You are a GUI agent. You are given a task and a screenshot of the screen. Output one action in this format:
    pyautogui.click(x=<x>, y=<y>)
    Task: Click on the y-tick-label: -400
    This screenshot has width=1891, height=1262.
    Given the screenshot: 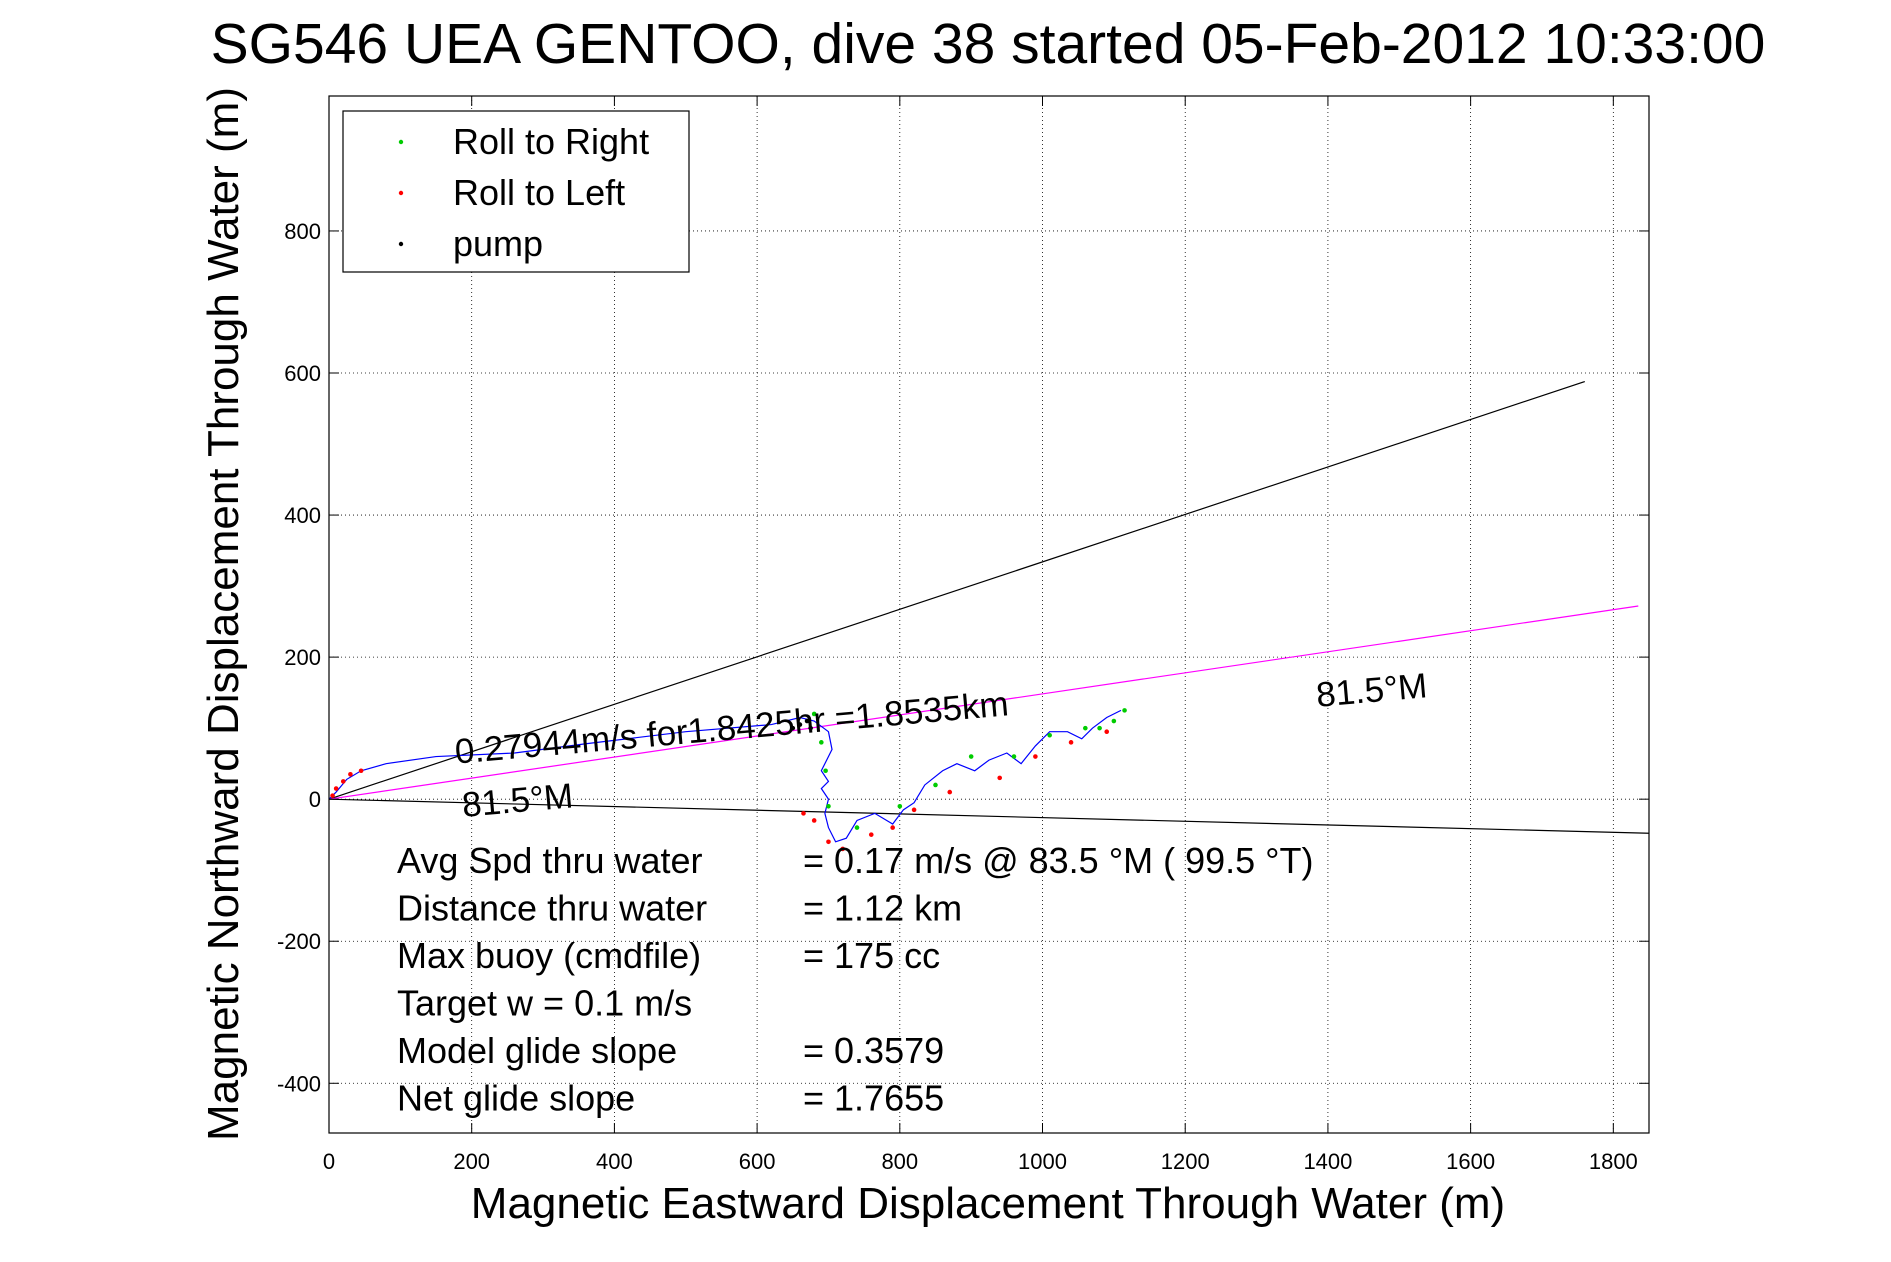 What is the action you would take?
    pyautogui.click(x=299, y=1083)
    